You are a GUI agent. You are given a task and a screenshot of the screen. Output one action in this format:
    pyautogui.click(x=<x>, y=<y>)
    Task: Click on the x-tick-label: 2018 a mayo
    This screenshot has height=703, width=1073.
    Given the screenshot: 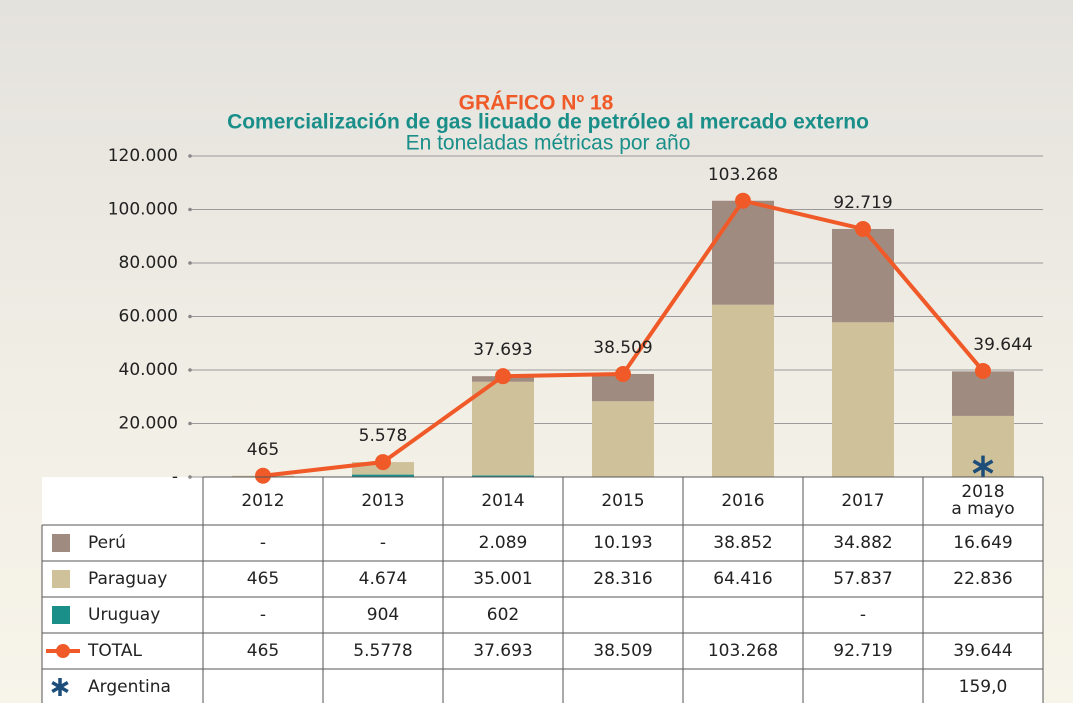 What is the action you would take?
    pyautogui.click(x=982, y=500)
    